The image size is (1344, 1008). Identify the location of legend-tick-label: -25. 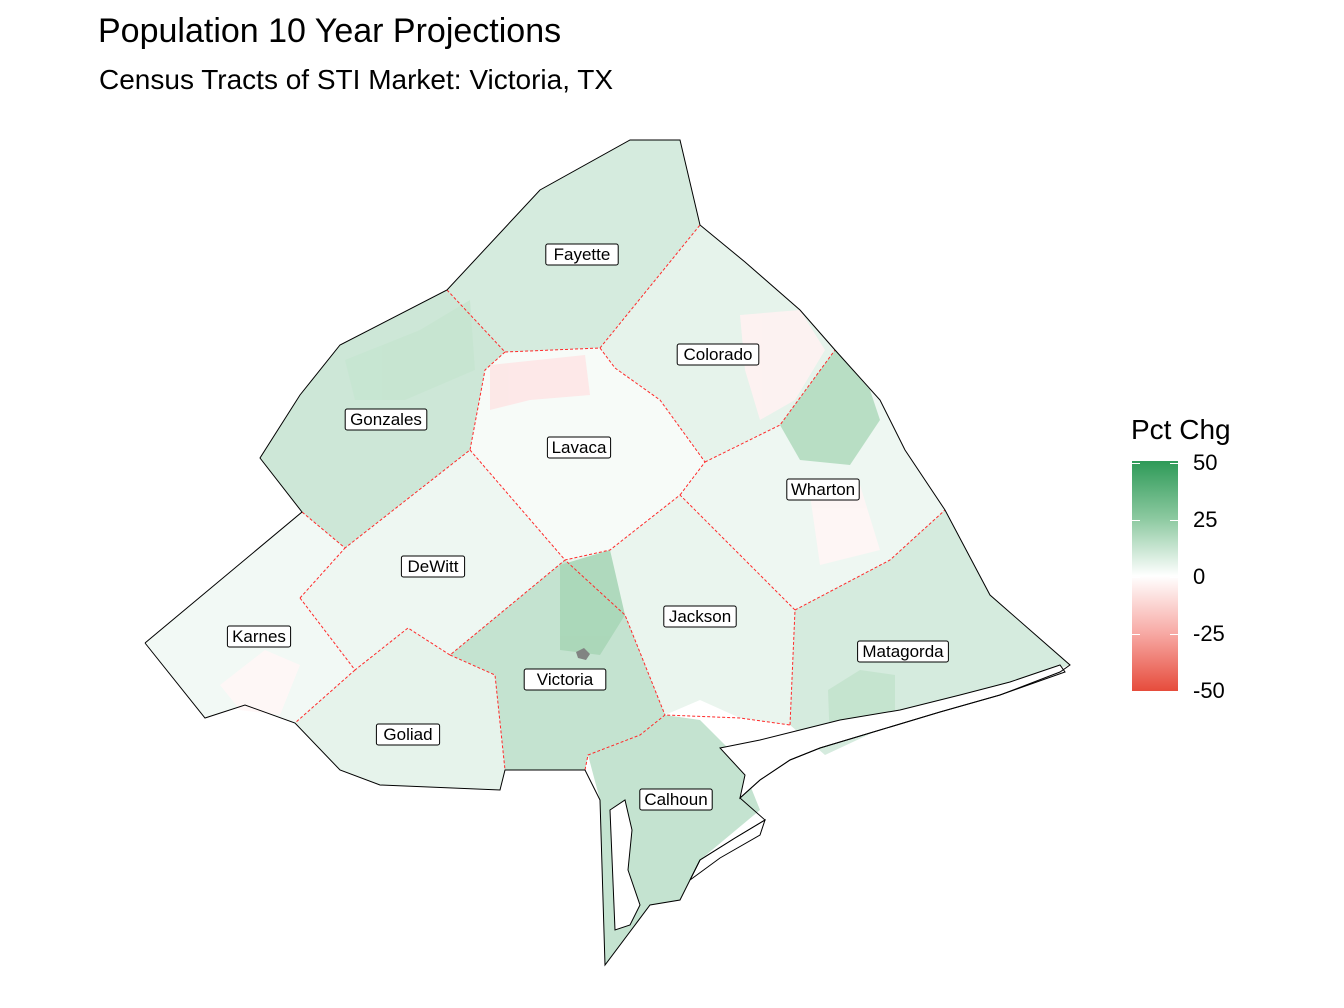
(1209, 633).